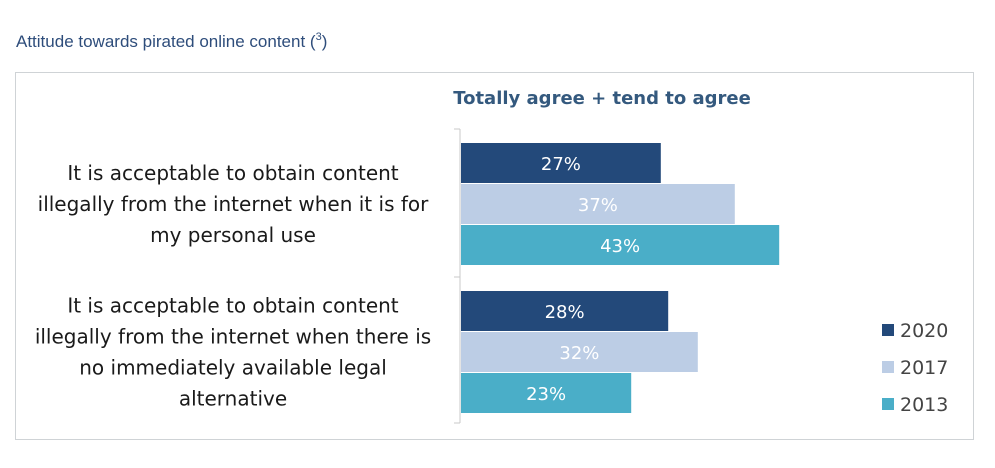  I want to click on footnote-close: ), so click(324, 41).